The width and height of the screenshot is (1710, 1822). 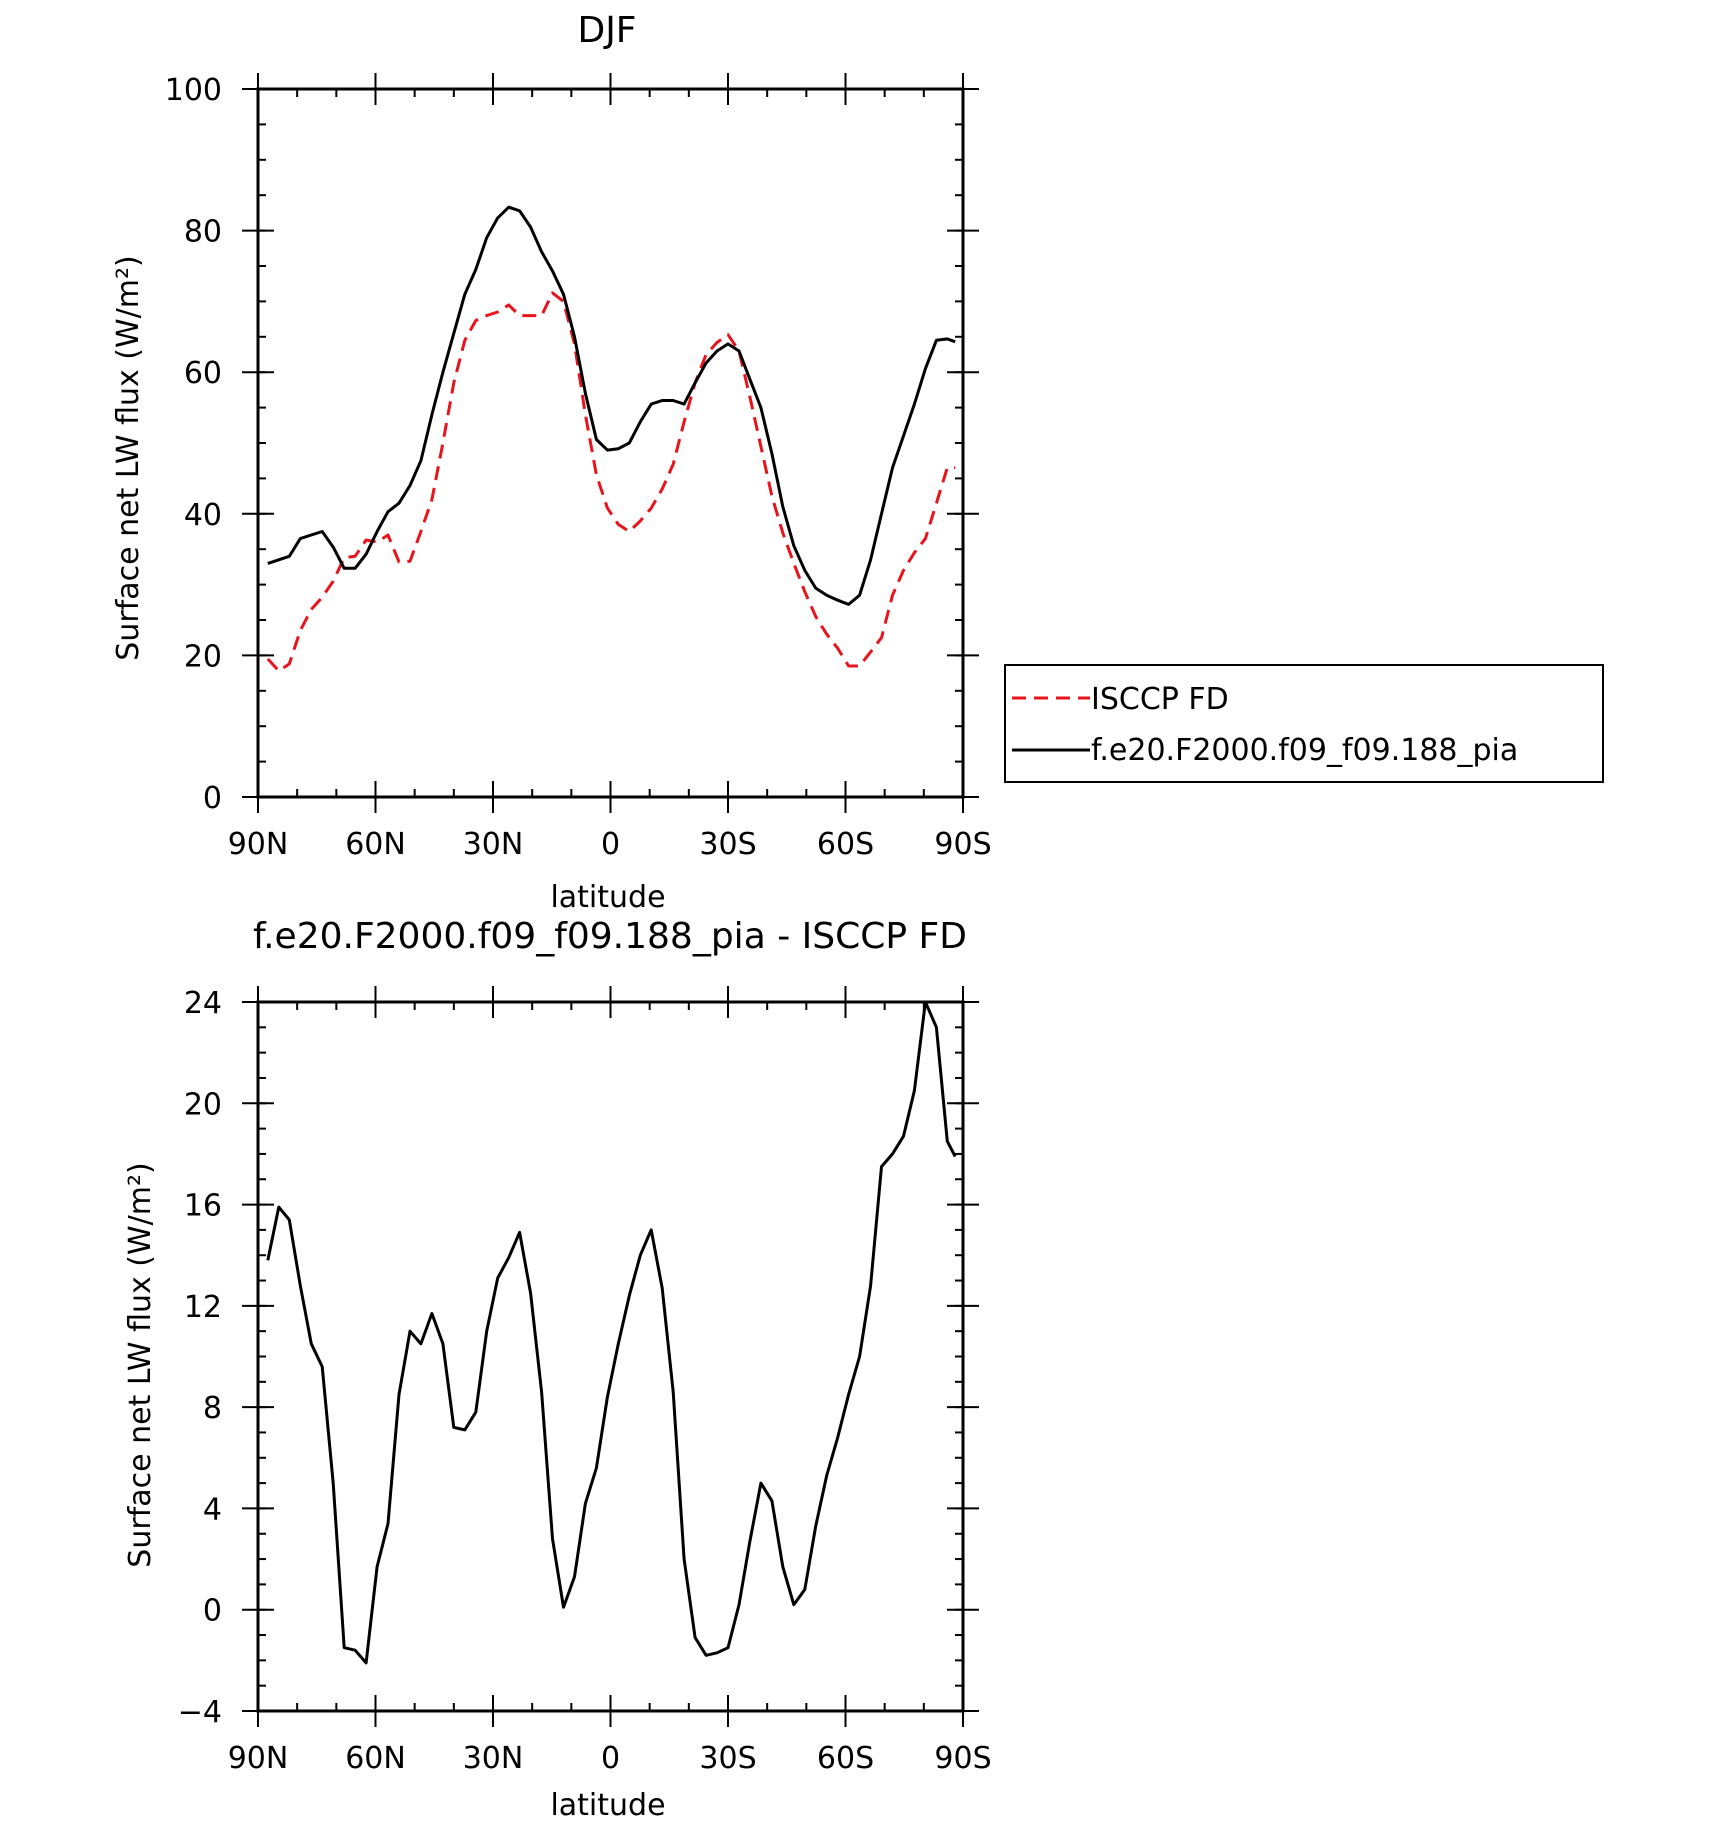 I want to click on y-tick-label: −4, so click(x=200, y=1712).